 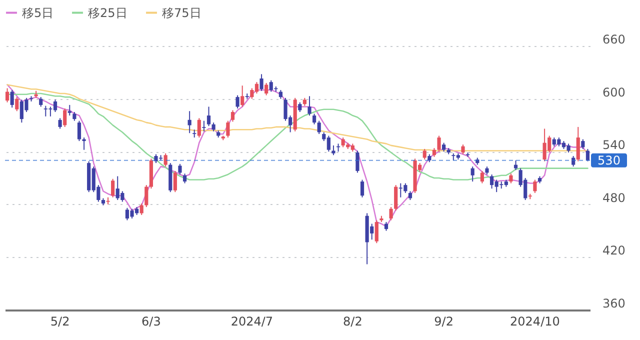 What do you see at coordinates (60, 321) in the screenshot?
I see `x-tick-label: 5/2` at bounding box center [60, 321].